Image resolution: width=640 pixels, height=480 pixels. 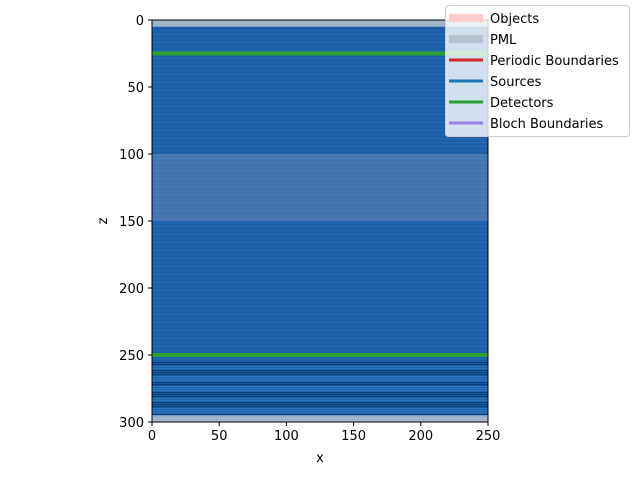 What do you see at coordinates (320, 418) in the screenshot?
I see `pml-region` at bounding box center [320, 418].